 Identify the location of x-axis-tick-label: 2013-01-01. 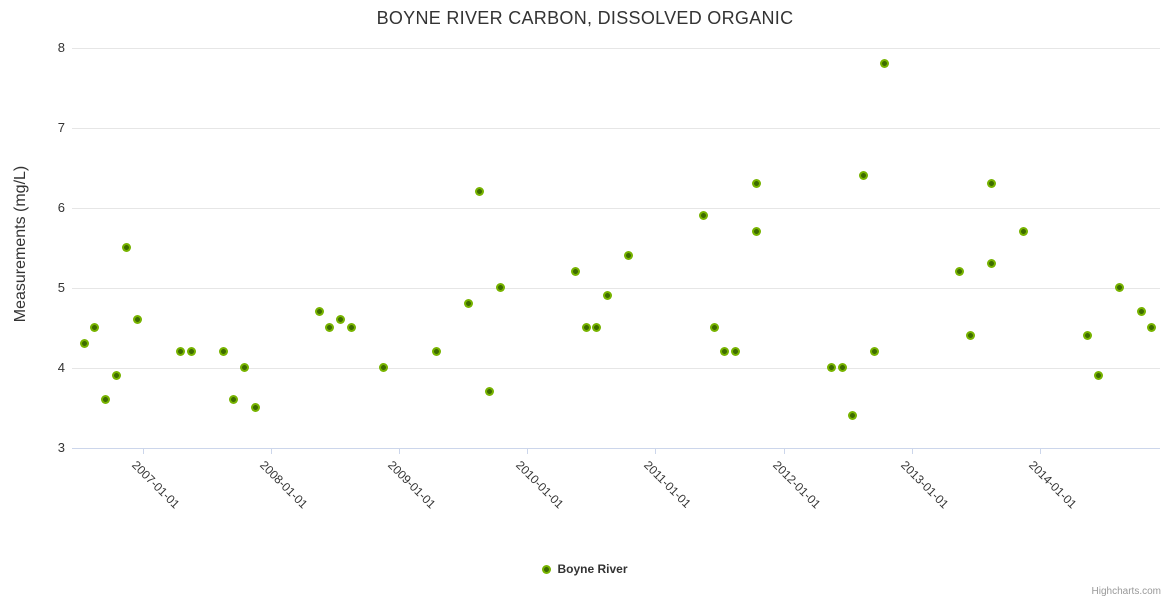
(924, 484).